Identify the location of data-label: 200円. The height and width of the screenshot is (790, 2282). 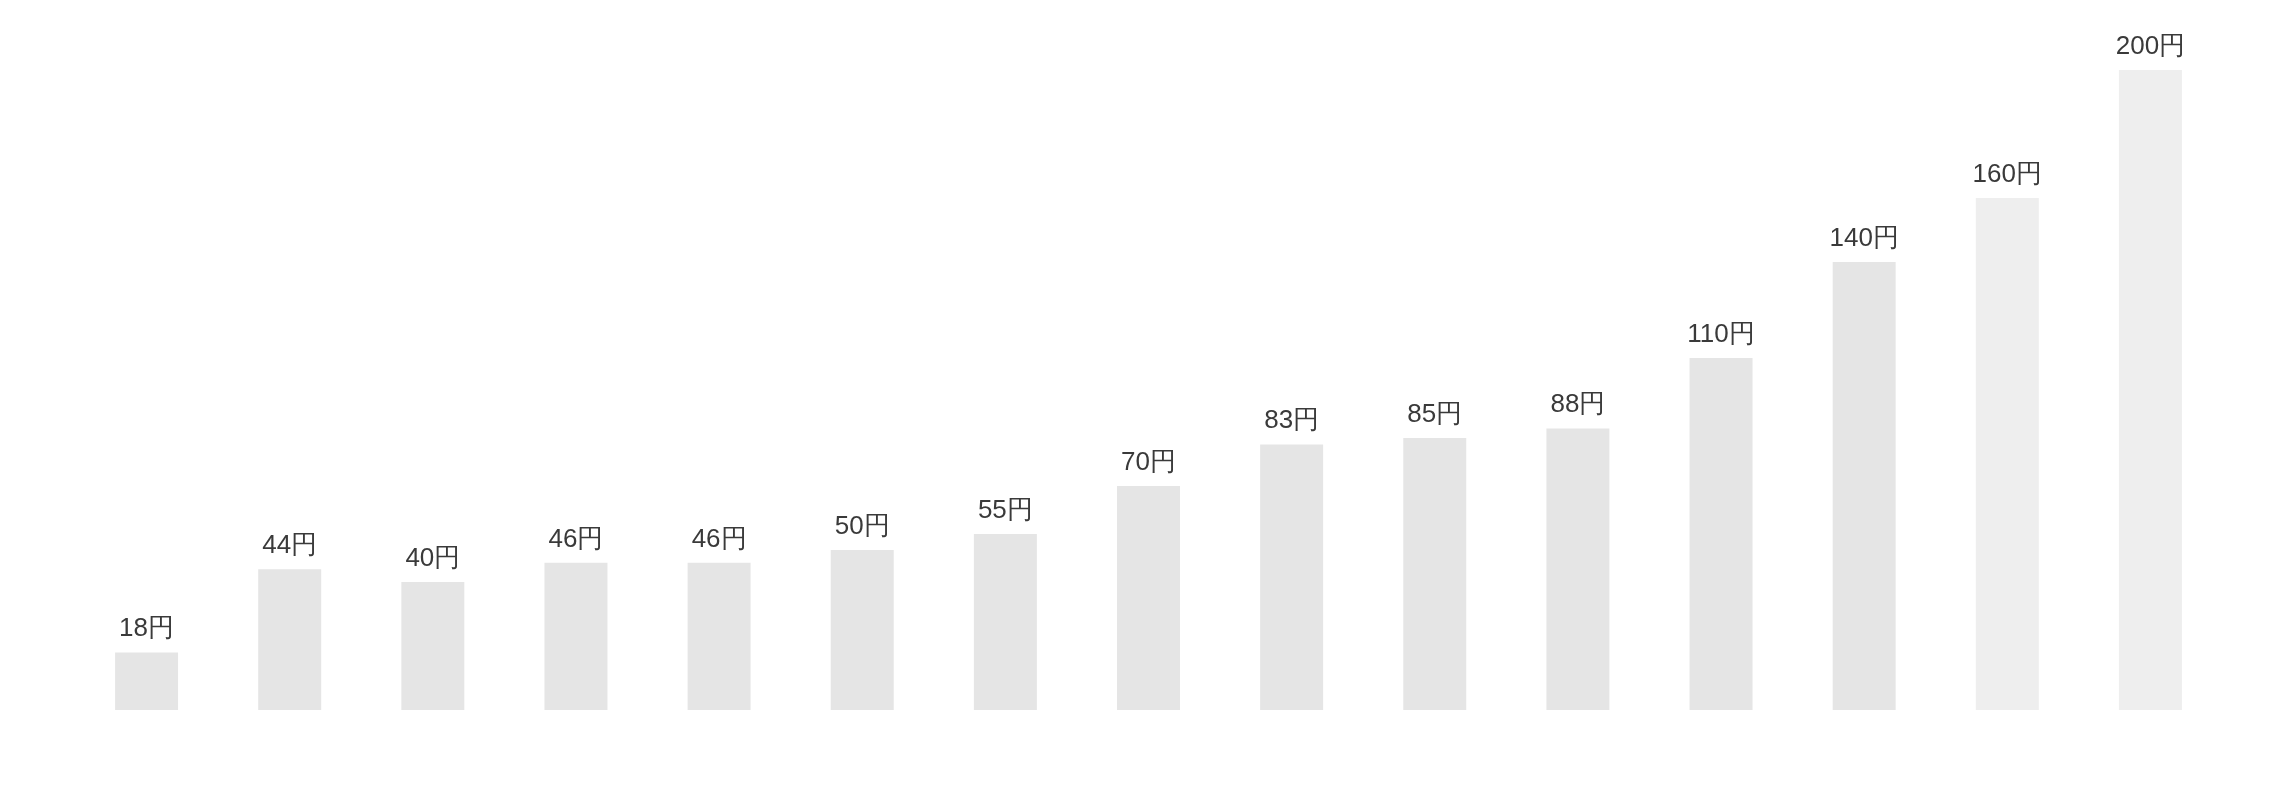
(2150, 45).